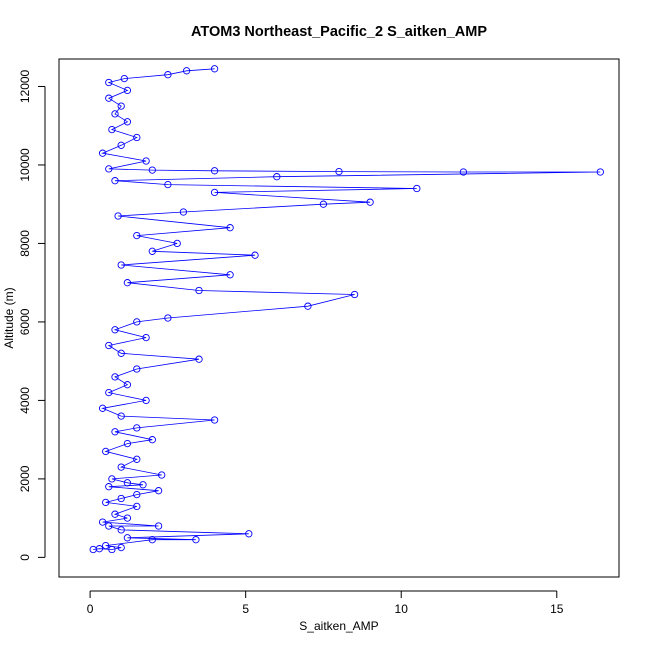  I want to click on y-tick-label: 0, so click(25, 557).